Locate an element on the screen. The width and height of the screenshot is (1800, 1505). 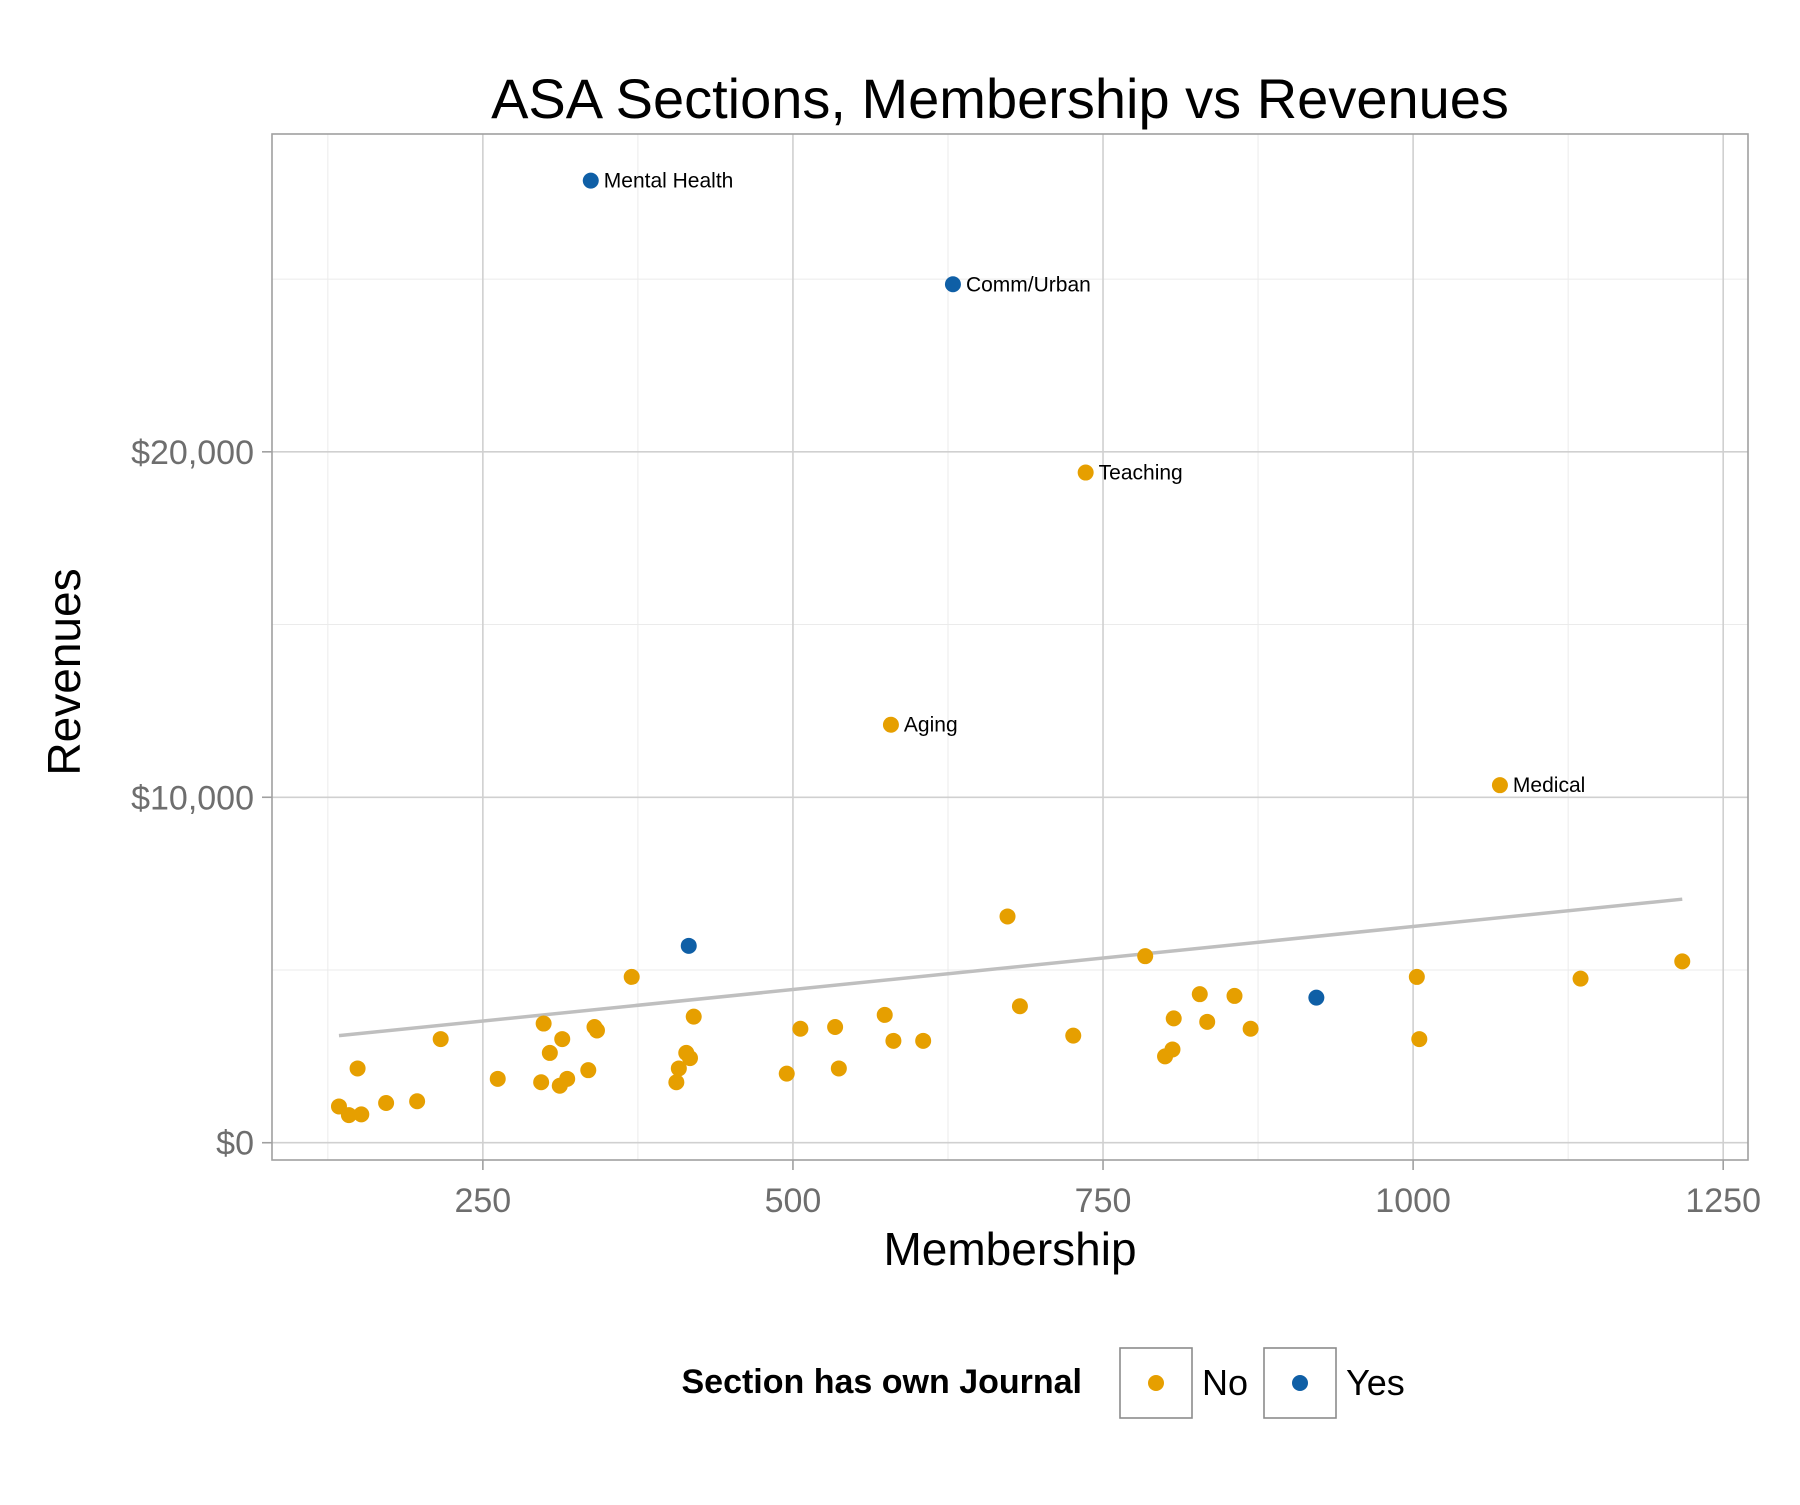
x-axis-title: Membership is located at coordinates (1009, 1249).